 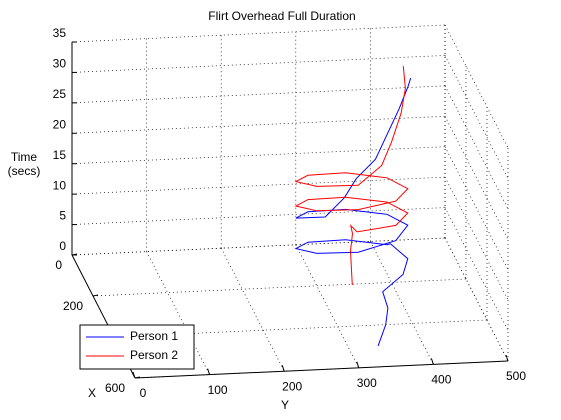 I want to click on x-tick-label: 0, so click(x=58, y=265).